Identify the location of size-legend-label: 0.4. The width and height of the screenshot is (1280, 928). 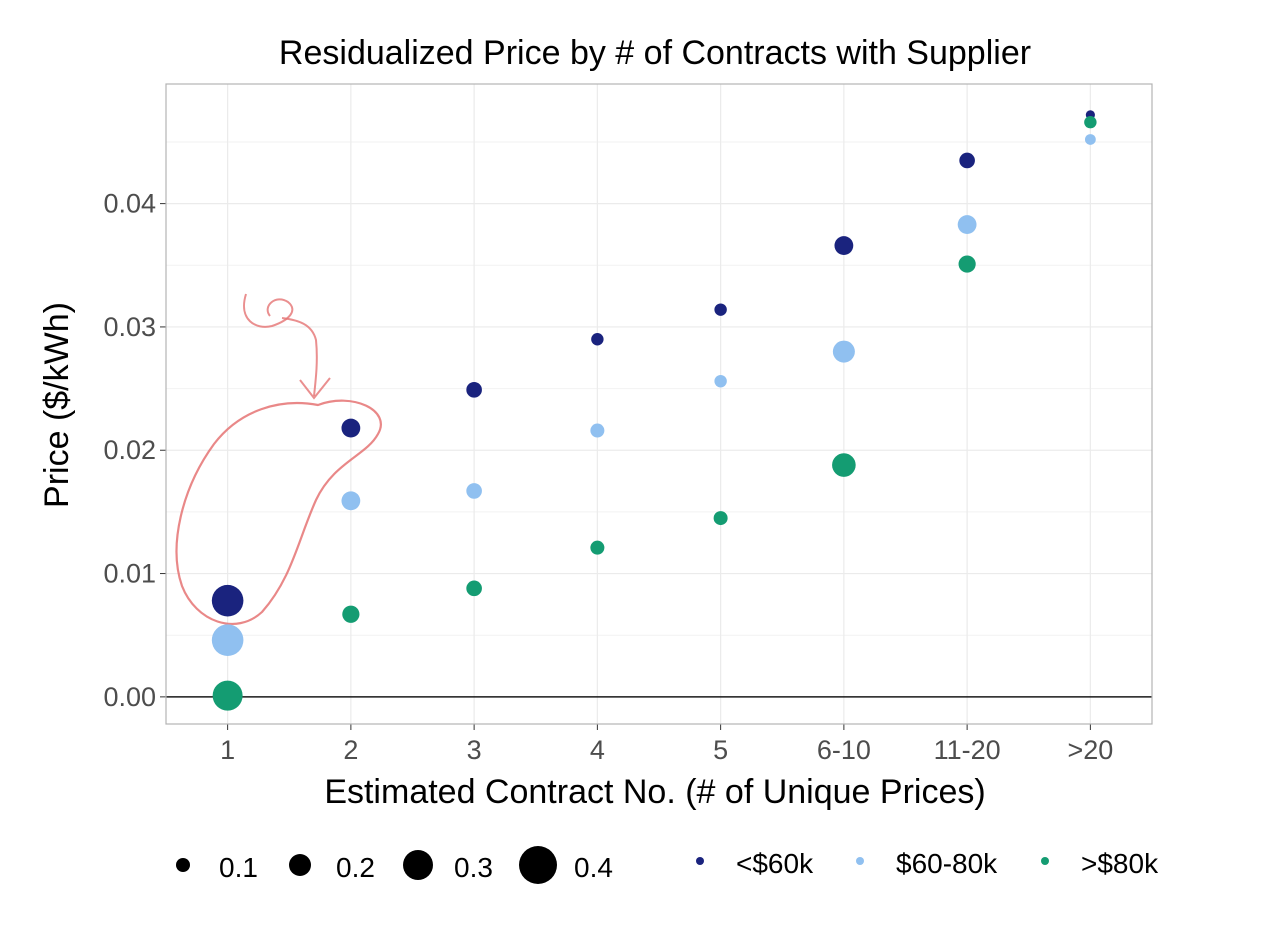
(593, 867).